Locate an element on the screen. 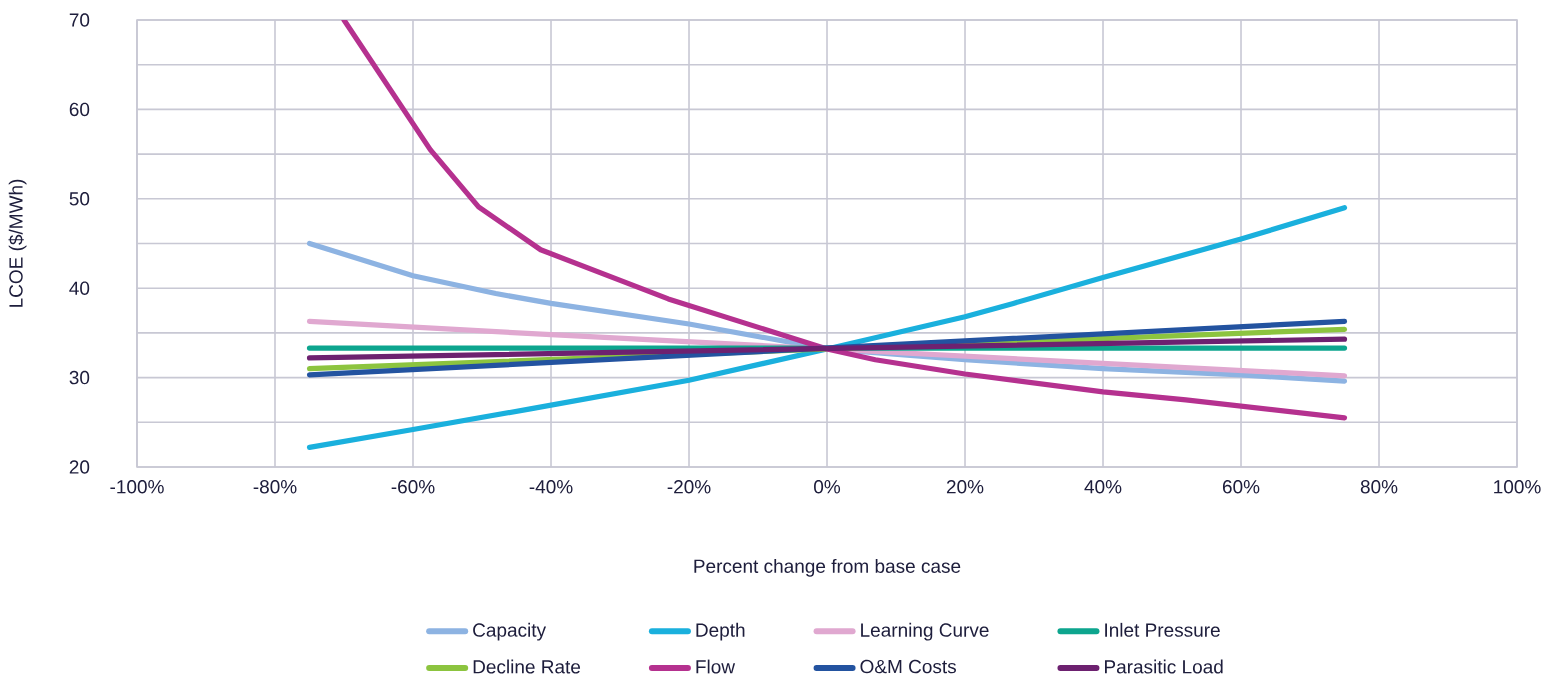 The width and height of the screenshot is (1554, 700). x-tick-label: 0% is located at coordinates (827, 487).